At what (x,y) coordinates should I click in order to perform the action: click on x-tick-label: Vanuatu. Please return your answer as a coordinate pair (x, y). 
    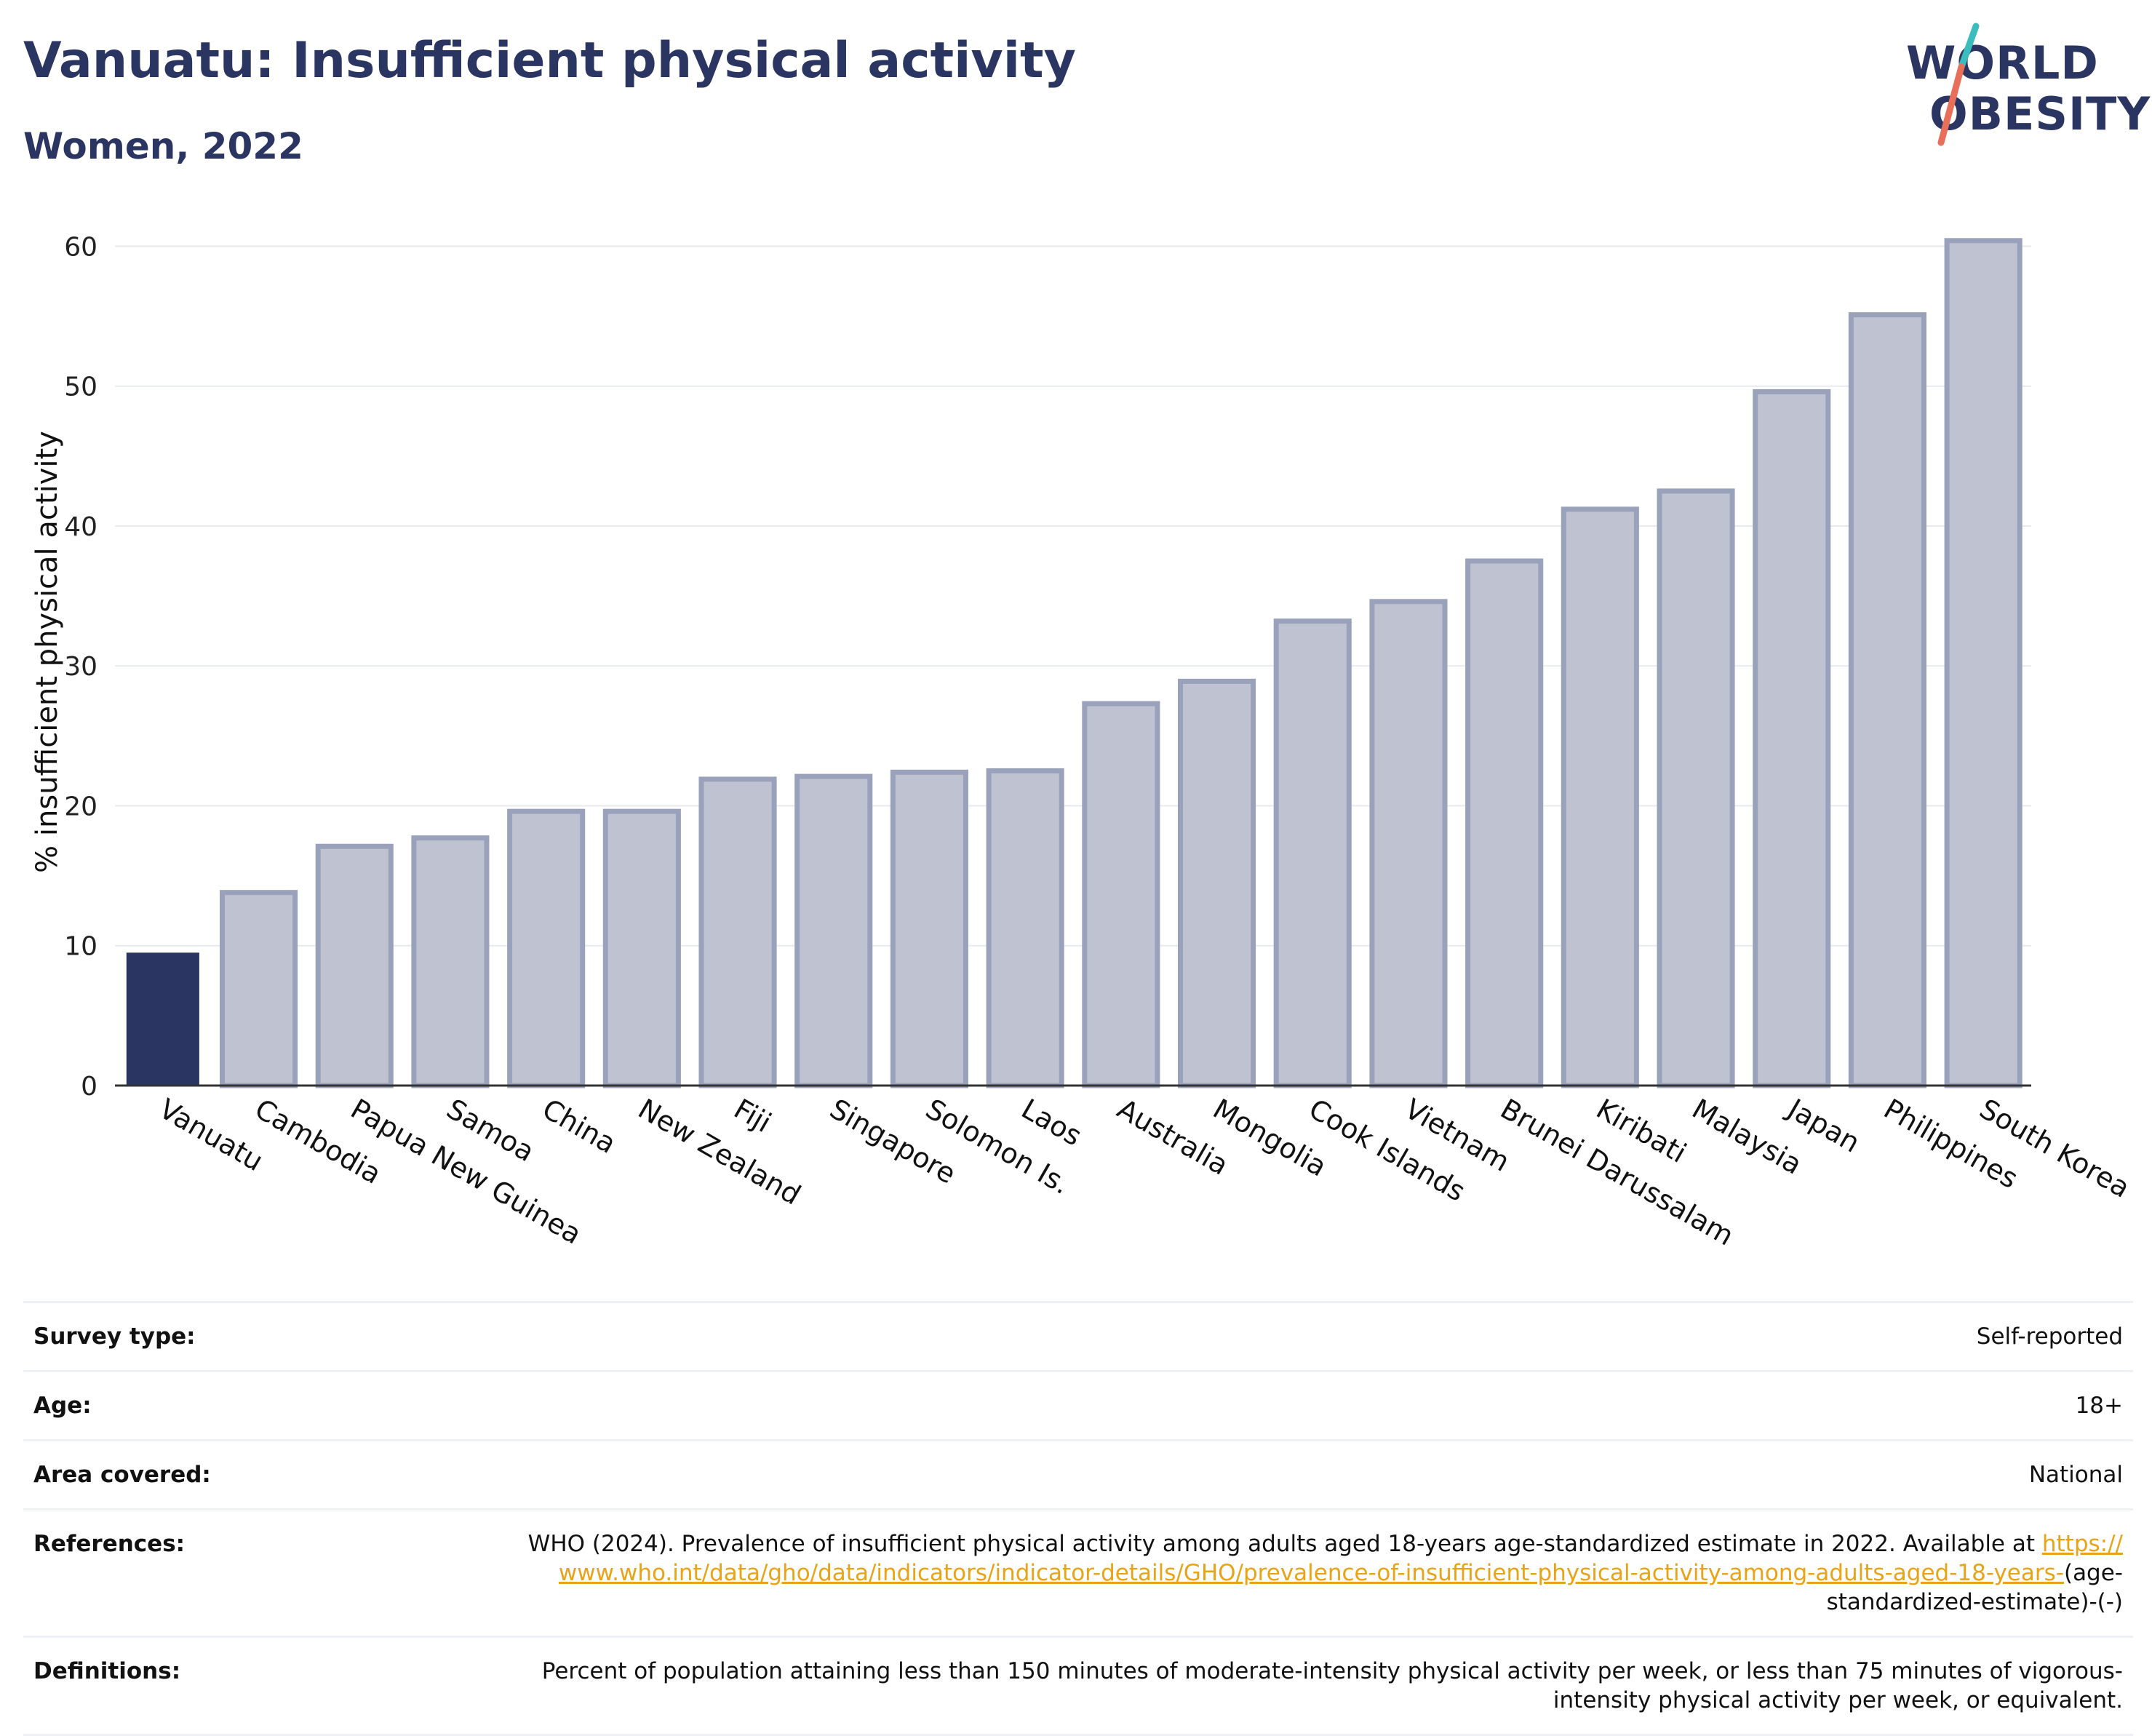
    Looking at the image, I should click on (211, 1135).